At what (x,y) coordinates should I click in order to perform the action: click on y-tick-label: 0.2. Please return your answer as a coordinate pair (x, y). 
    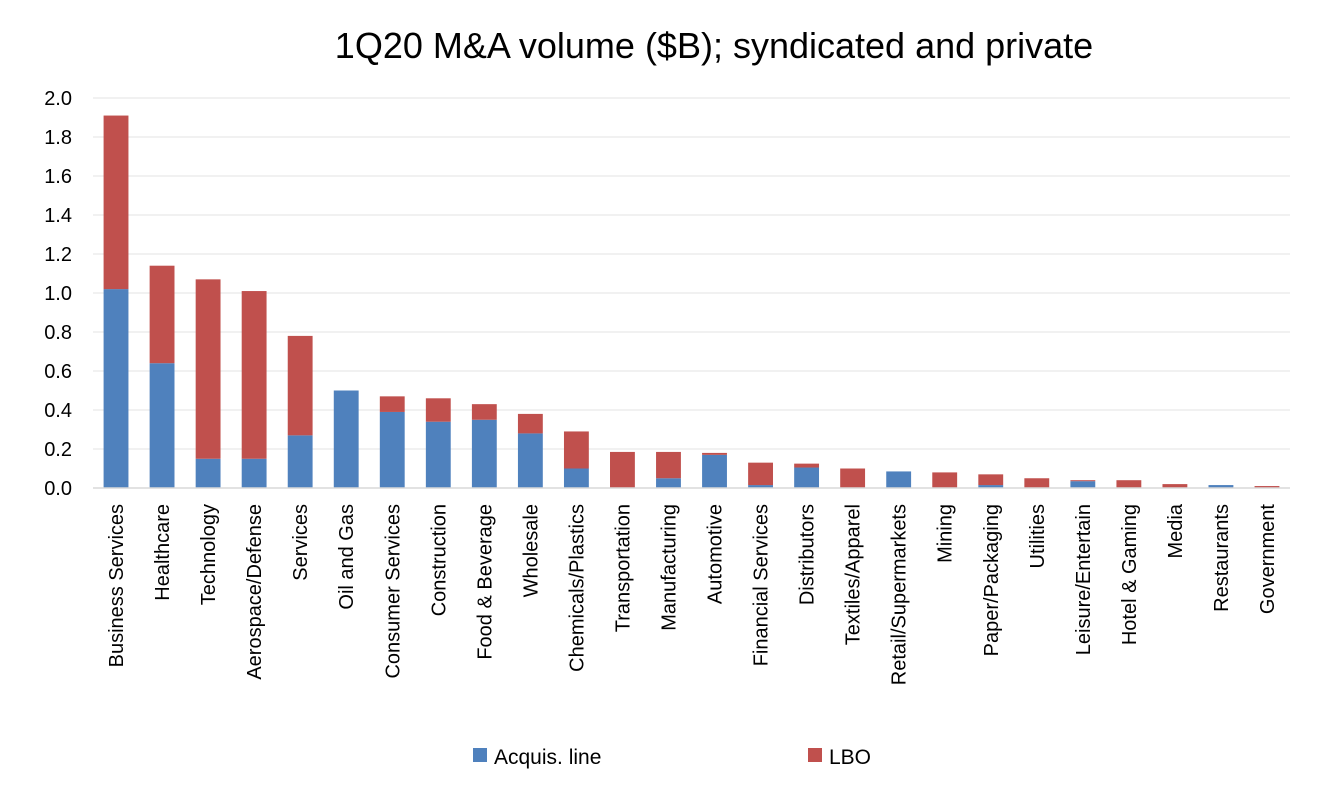
    Looking at the image, I should click on (58, 450).